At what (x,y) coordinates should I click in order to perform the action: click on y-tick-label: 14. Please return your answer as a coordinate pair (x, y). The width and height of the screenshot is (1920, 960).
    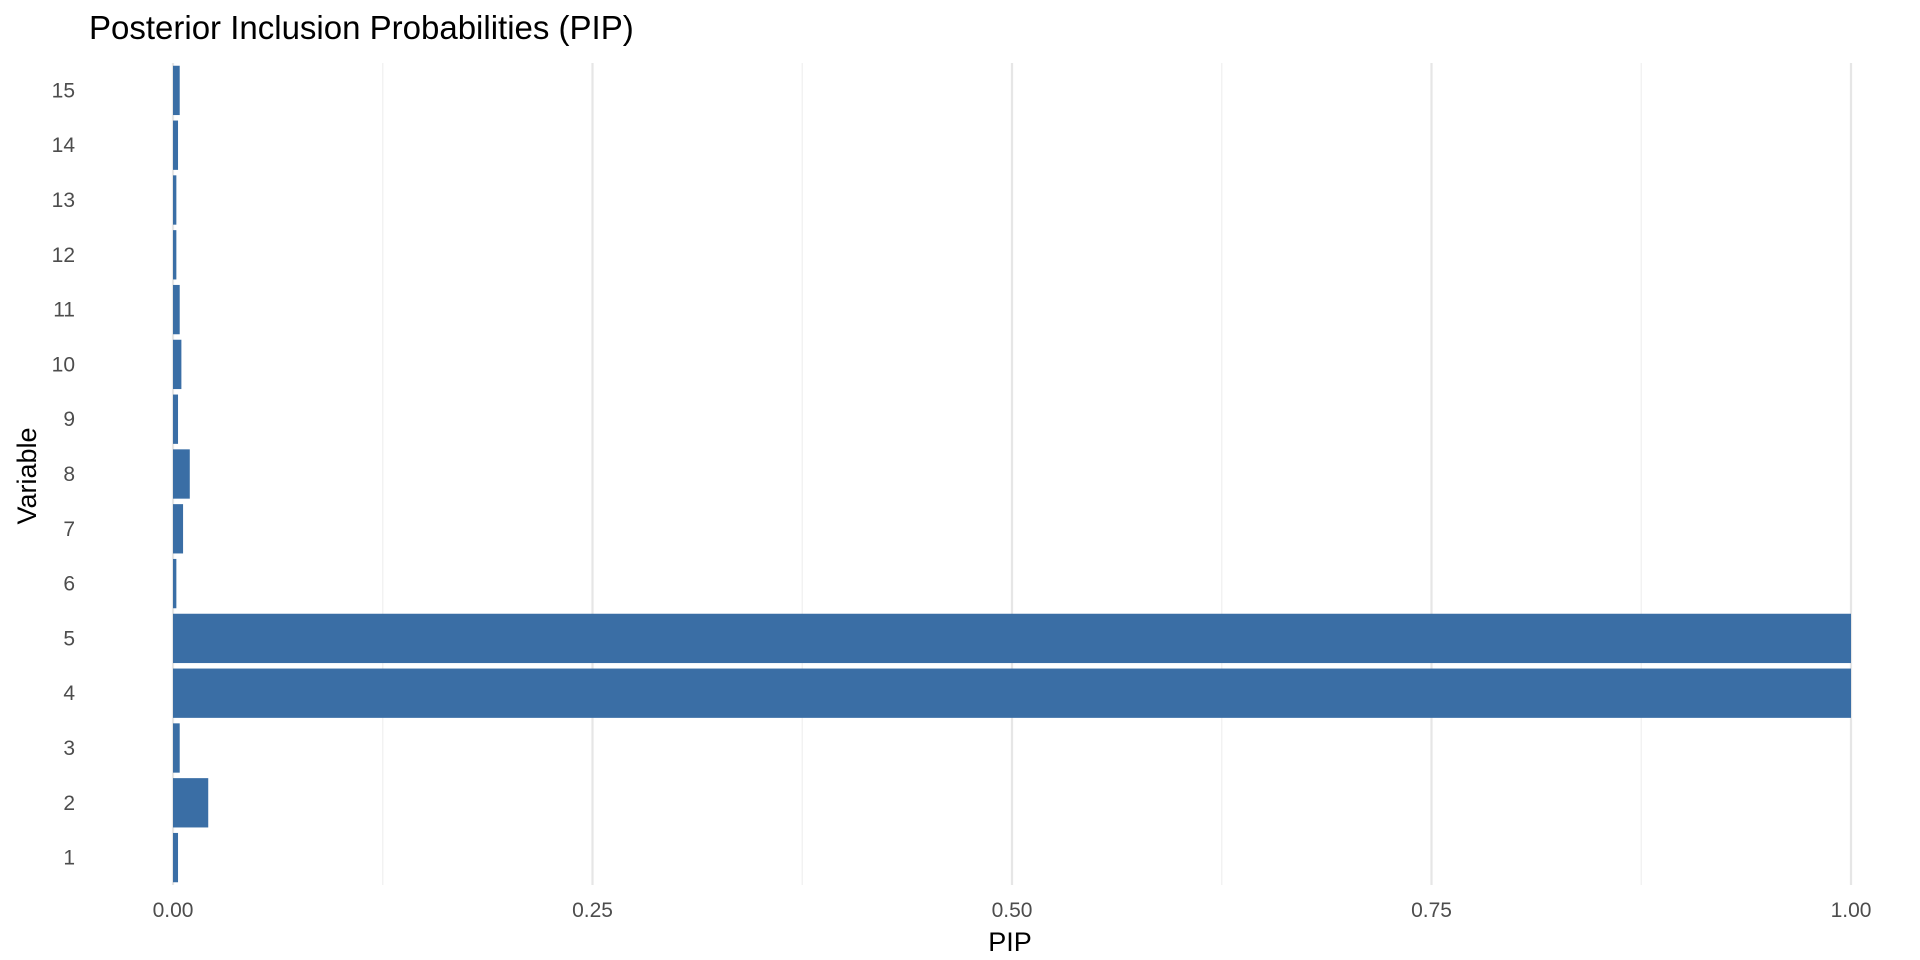
    Looking at the image, I should click on (64, 145).